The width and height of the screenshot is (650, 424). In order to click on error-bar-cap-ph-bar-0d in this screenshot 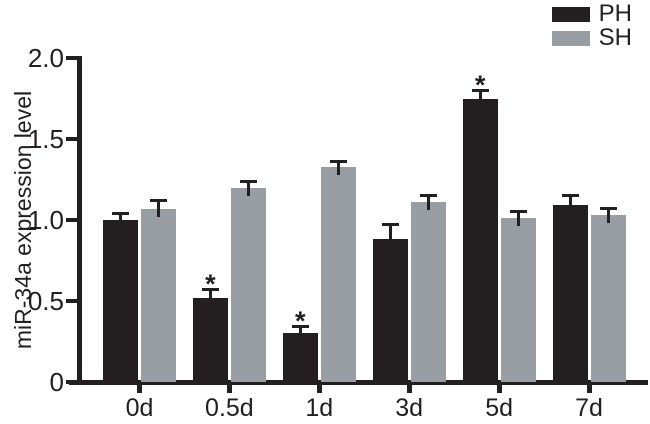, I will do `click(120, 213)`.